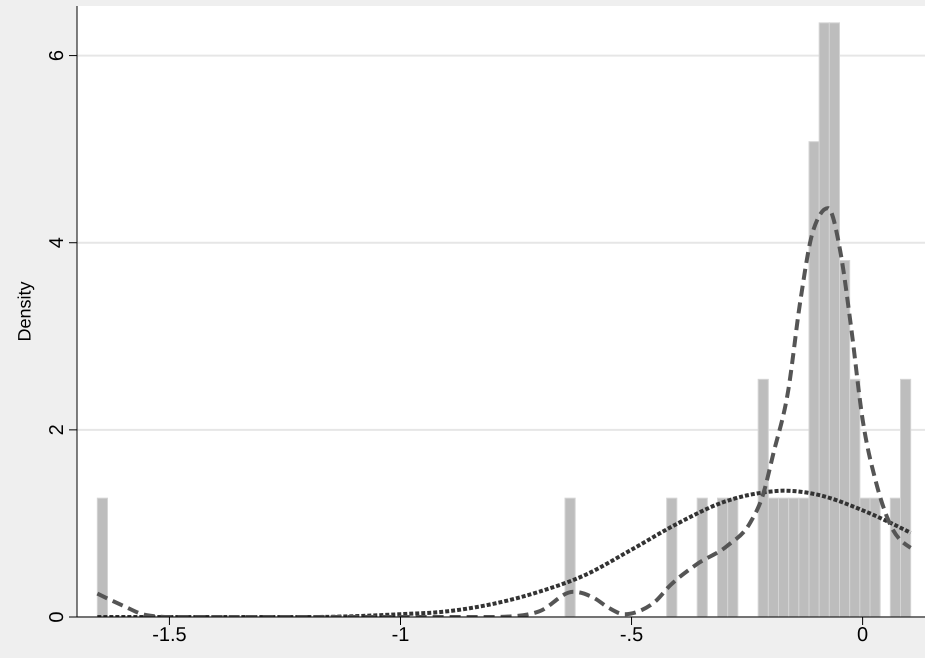 This screenshot has width=925, height=658. Describe the element at coordinates (401, 635) in the screenshot. I see `x-tick-label: -1` at that location.